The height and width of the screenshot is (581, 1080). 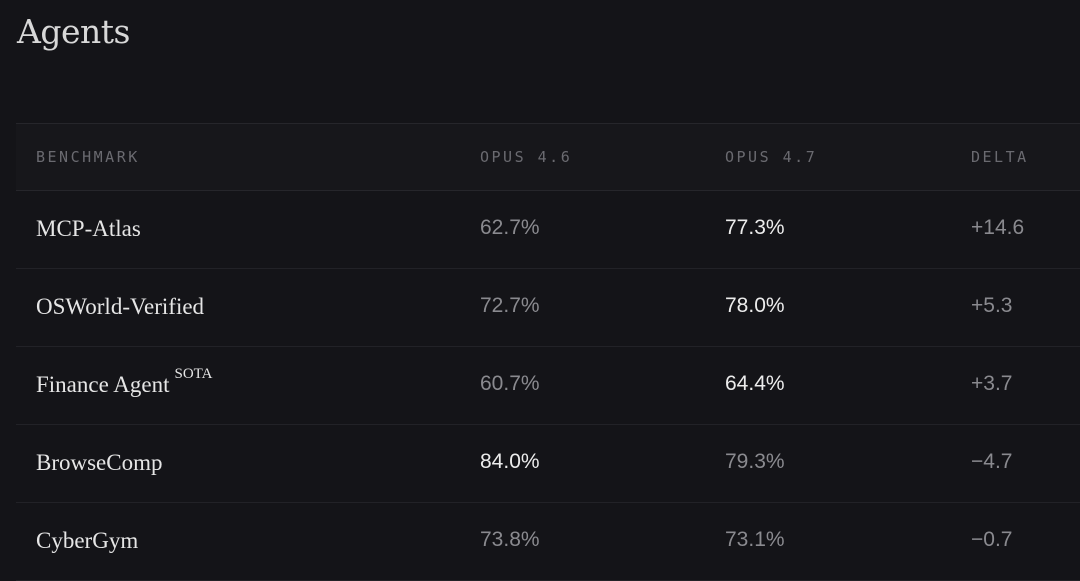 I want to click on benchmark-name: OSWorld-Verified, so click(x=120, y=307).